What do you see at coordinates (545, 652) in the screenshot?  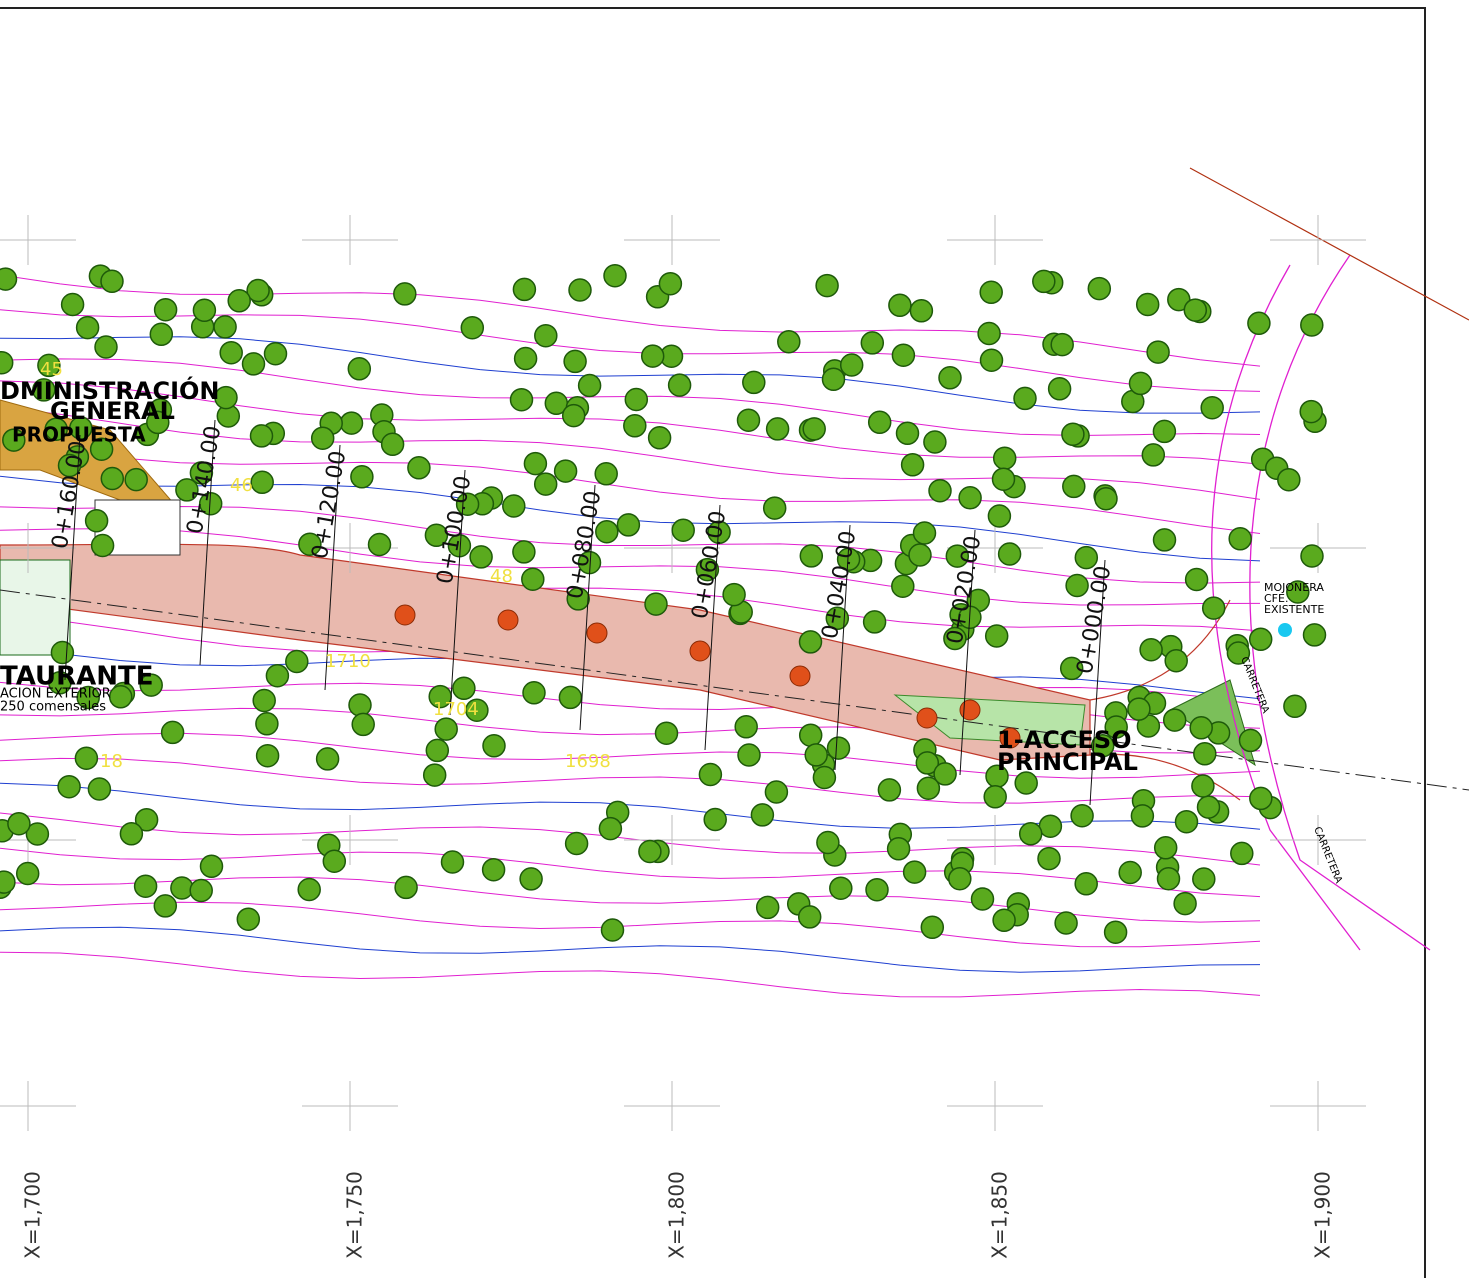 I see `access-road` at bounding box center [545, 652].